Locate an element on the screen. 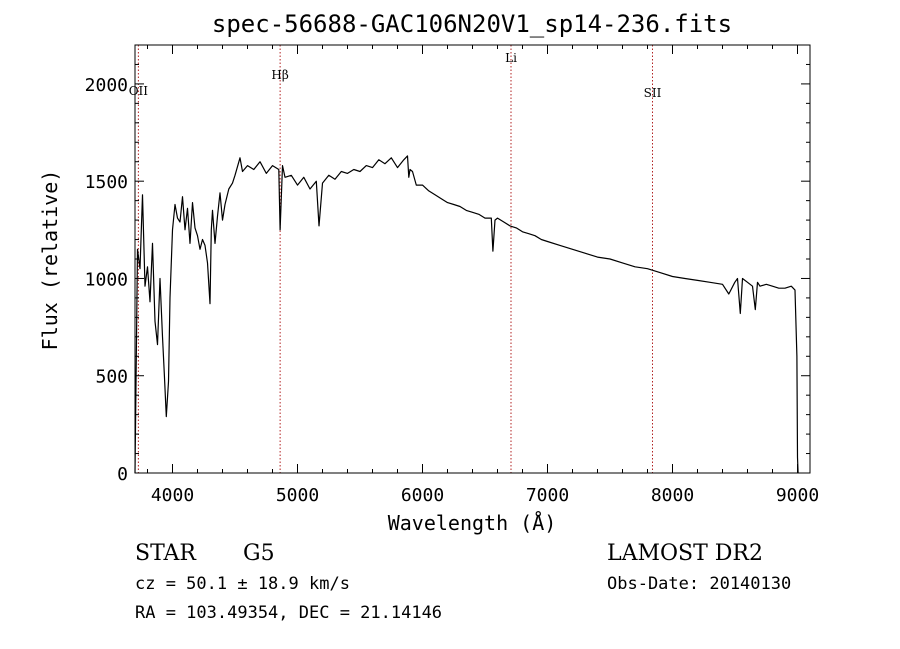 The image size is (900, 649). sky-coordinates: RA = 103.49354, DEC = 21.14146 is located at coordinates (289, 613).